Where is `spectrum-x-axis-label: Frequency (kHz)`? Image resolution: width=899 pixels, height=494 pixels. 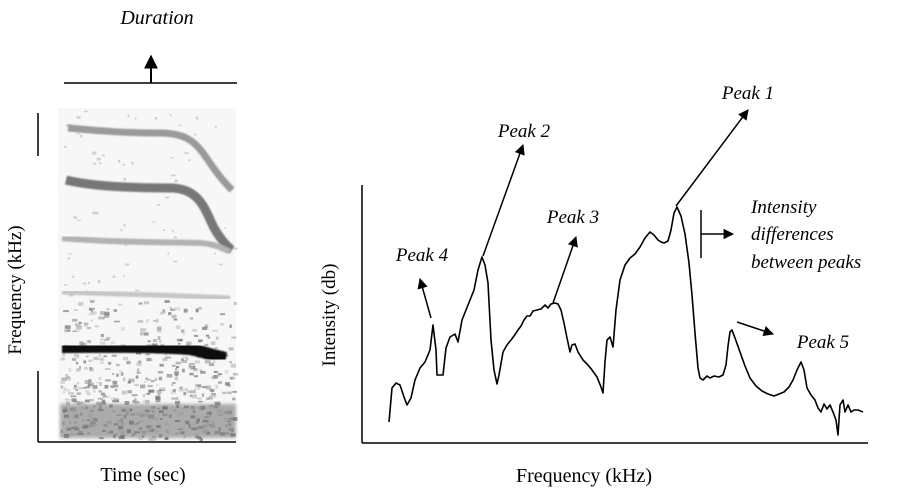 spectrum-x-axis-label: Frequency (kHz) is located at coordinates (584, 476).